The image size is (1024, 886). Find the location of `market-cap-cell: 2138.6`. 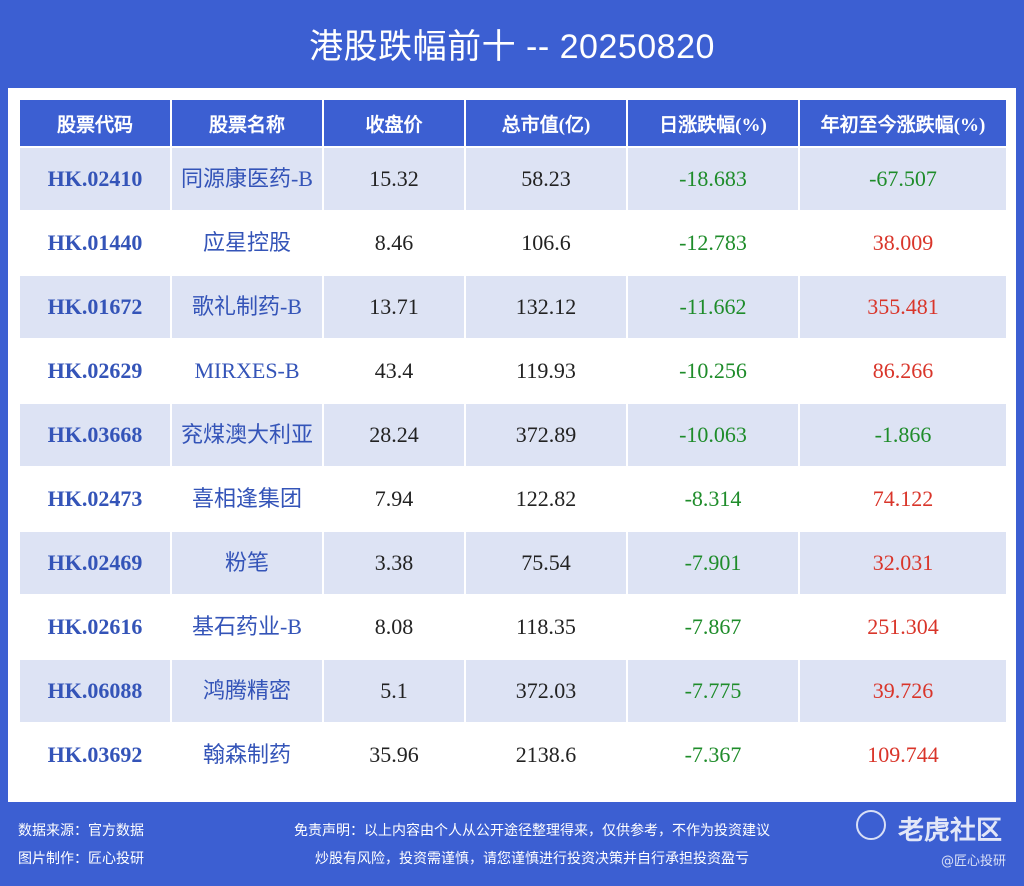

market-cap-cell: 2138.6 is located at coordinates (546, 755).